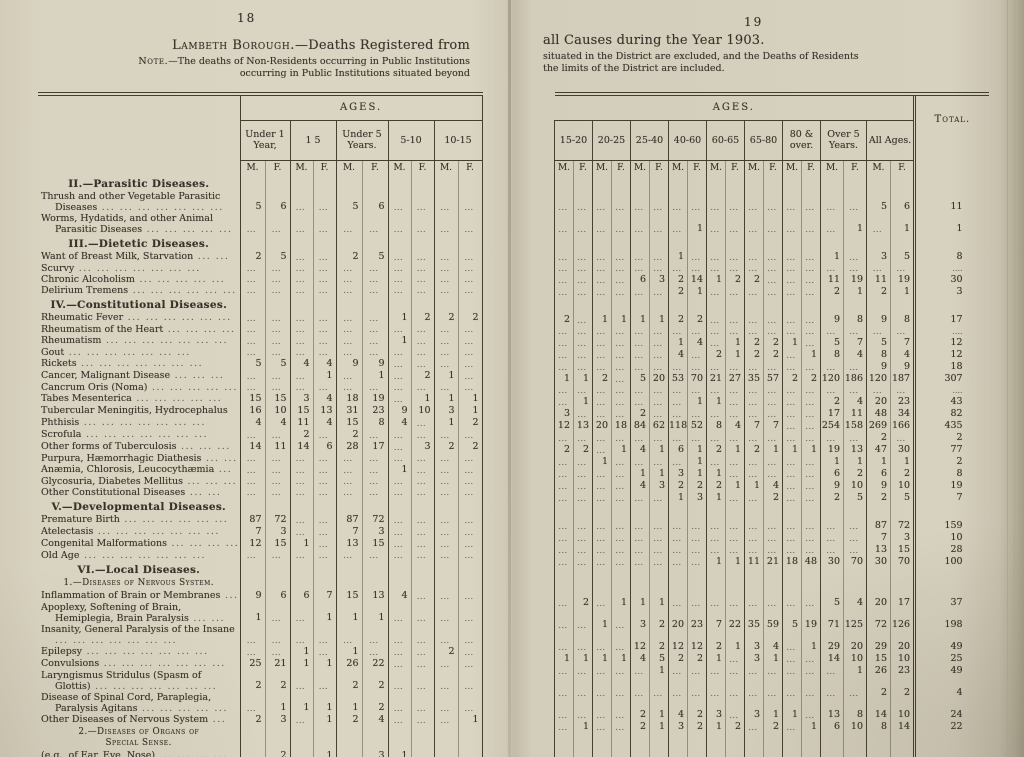  What do you see at coordinates (771, 183) in the screenshot?
I see `section-row` at bounding box center [771, 183].